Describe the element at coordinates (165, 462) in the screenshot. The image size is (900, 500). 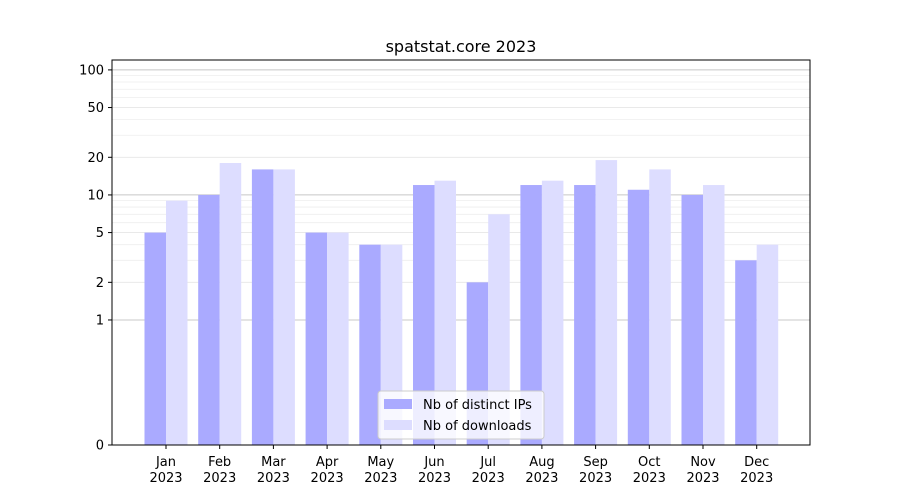
I see `x-tick-label: Jan` at that location.